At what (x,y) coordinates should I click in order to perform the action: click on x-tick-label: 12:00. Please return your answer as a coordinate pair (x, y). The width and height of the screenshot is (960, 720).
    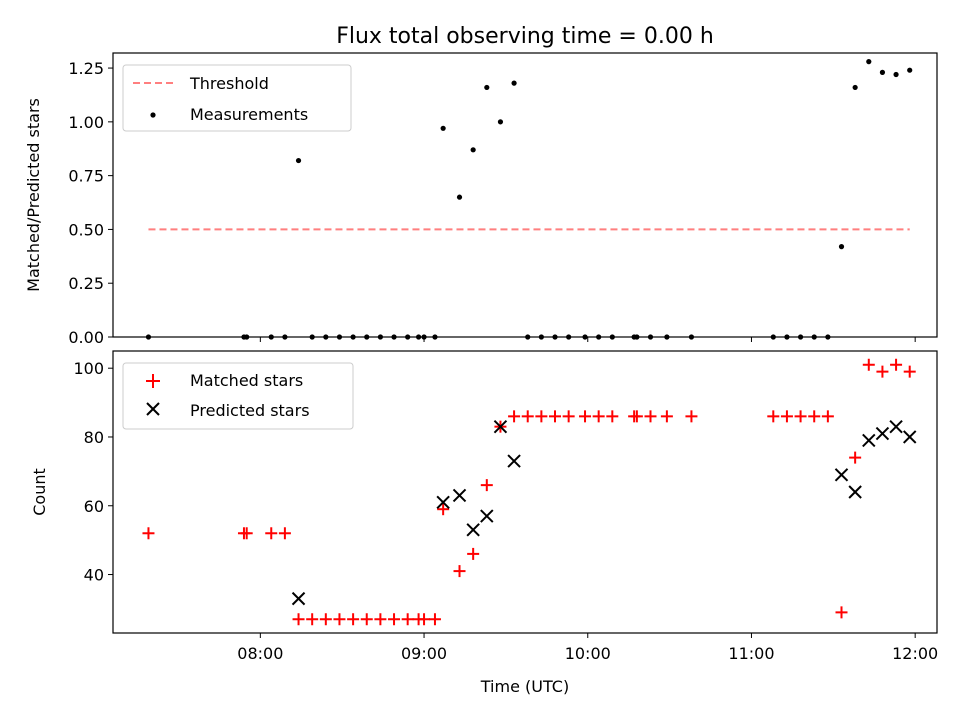
    Looking at the image, I should click on (915, 653).